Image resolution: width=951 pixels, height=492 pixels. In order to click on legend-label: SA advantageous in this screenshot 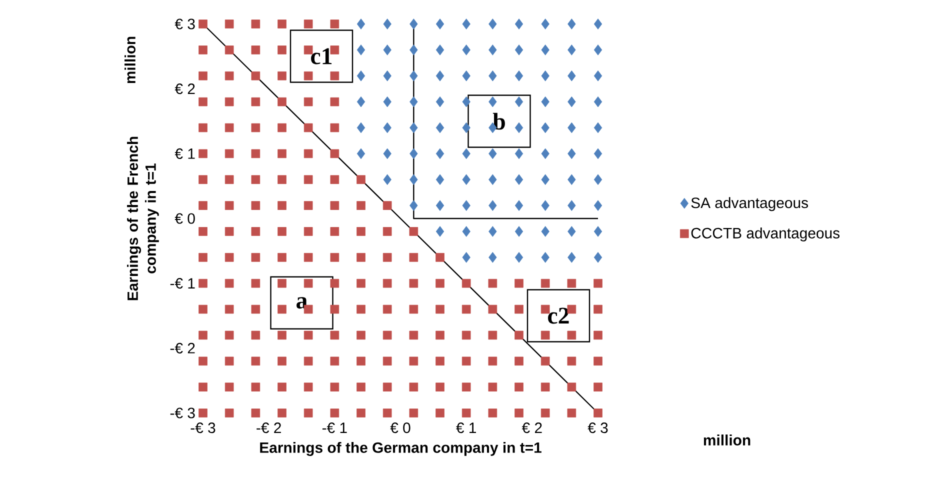, I will do `click(749, 204)`.